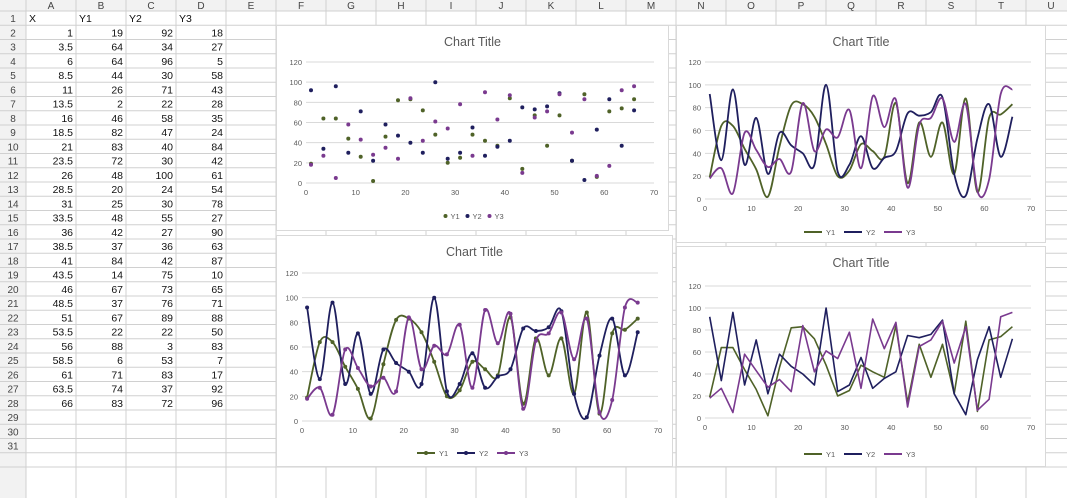  I want to click on cell: 47, so click(167, 133).